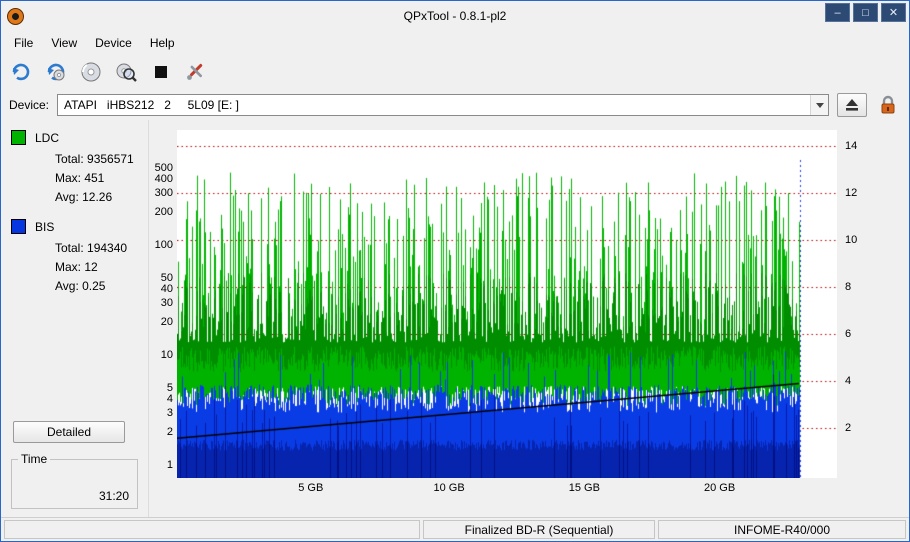 This screenshot has height=542, width=910. Describe the element at coordinates (782, 529) in the screenshot. I see `status-media-id: INFOME-R40/000` at that location.